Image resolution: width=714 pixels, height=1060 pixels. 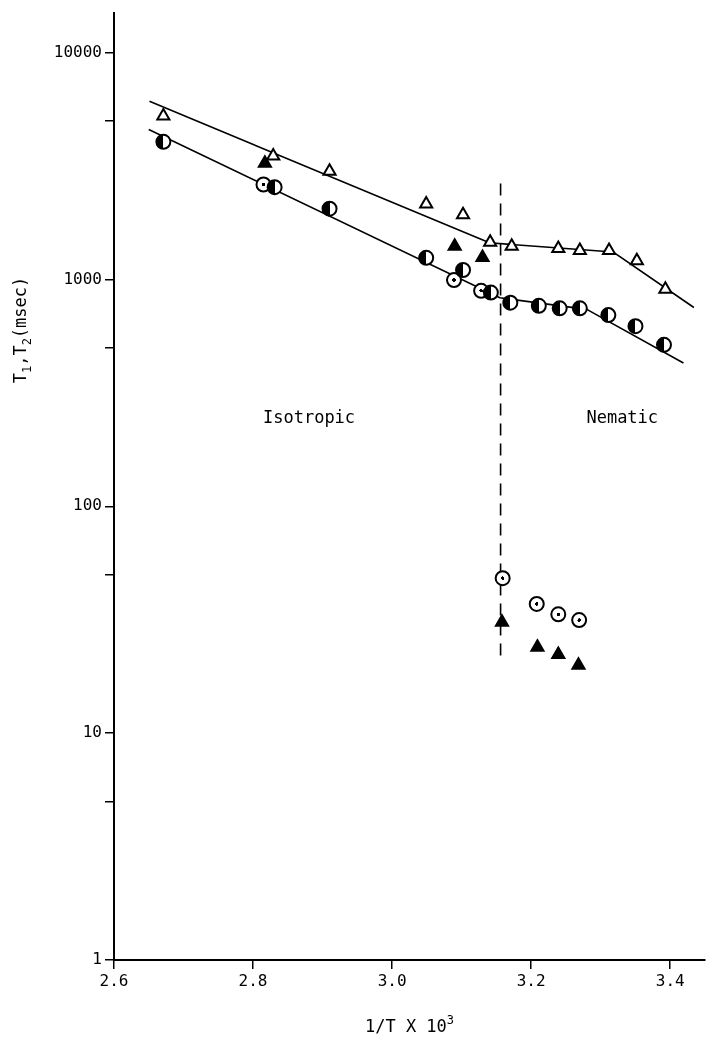 I want to click on y-tick-label: 10000, so click(x=77, y=51).